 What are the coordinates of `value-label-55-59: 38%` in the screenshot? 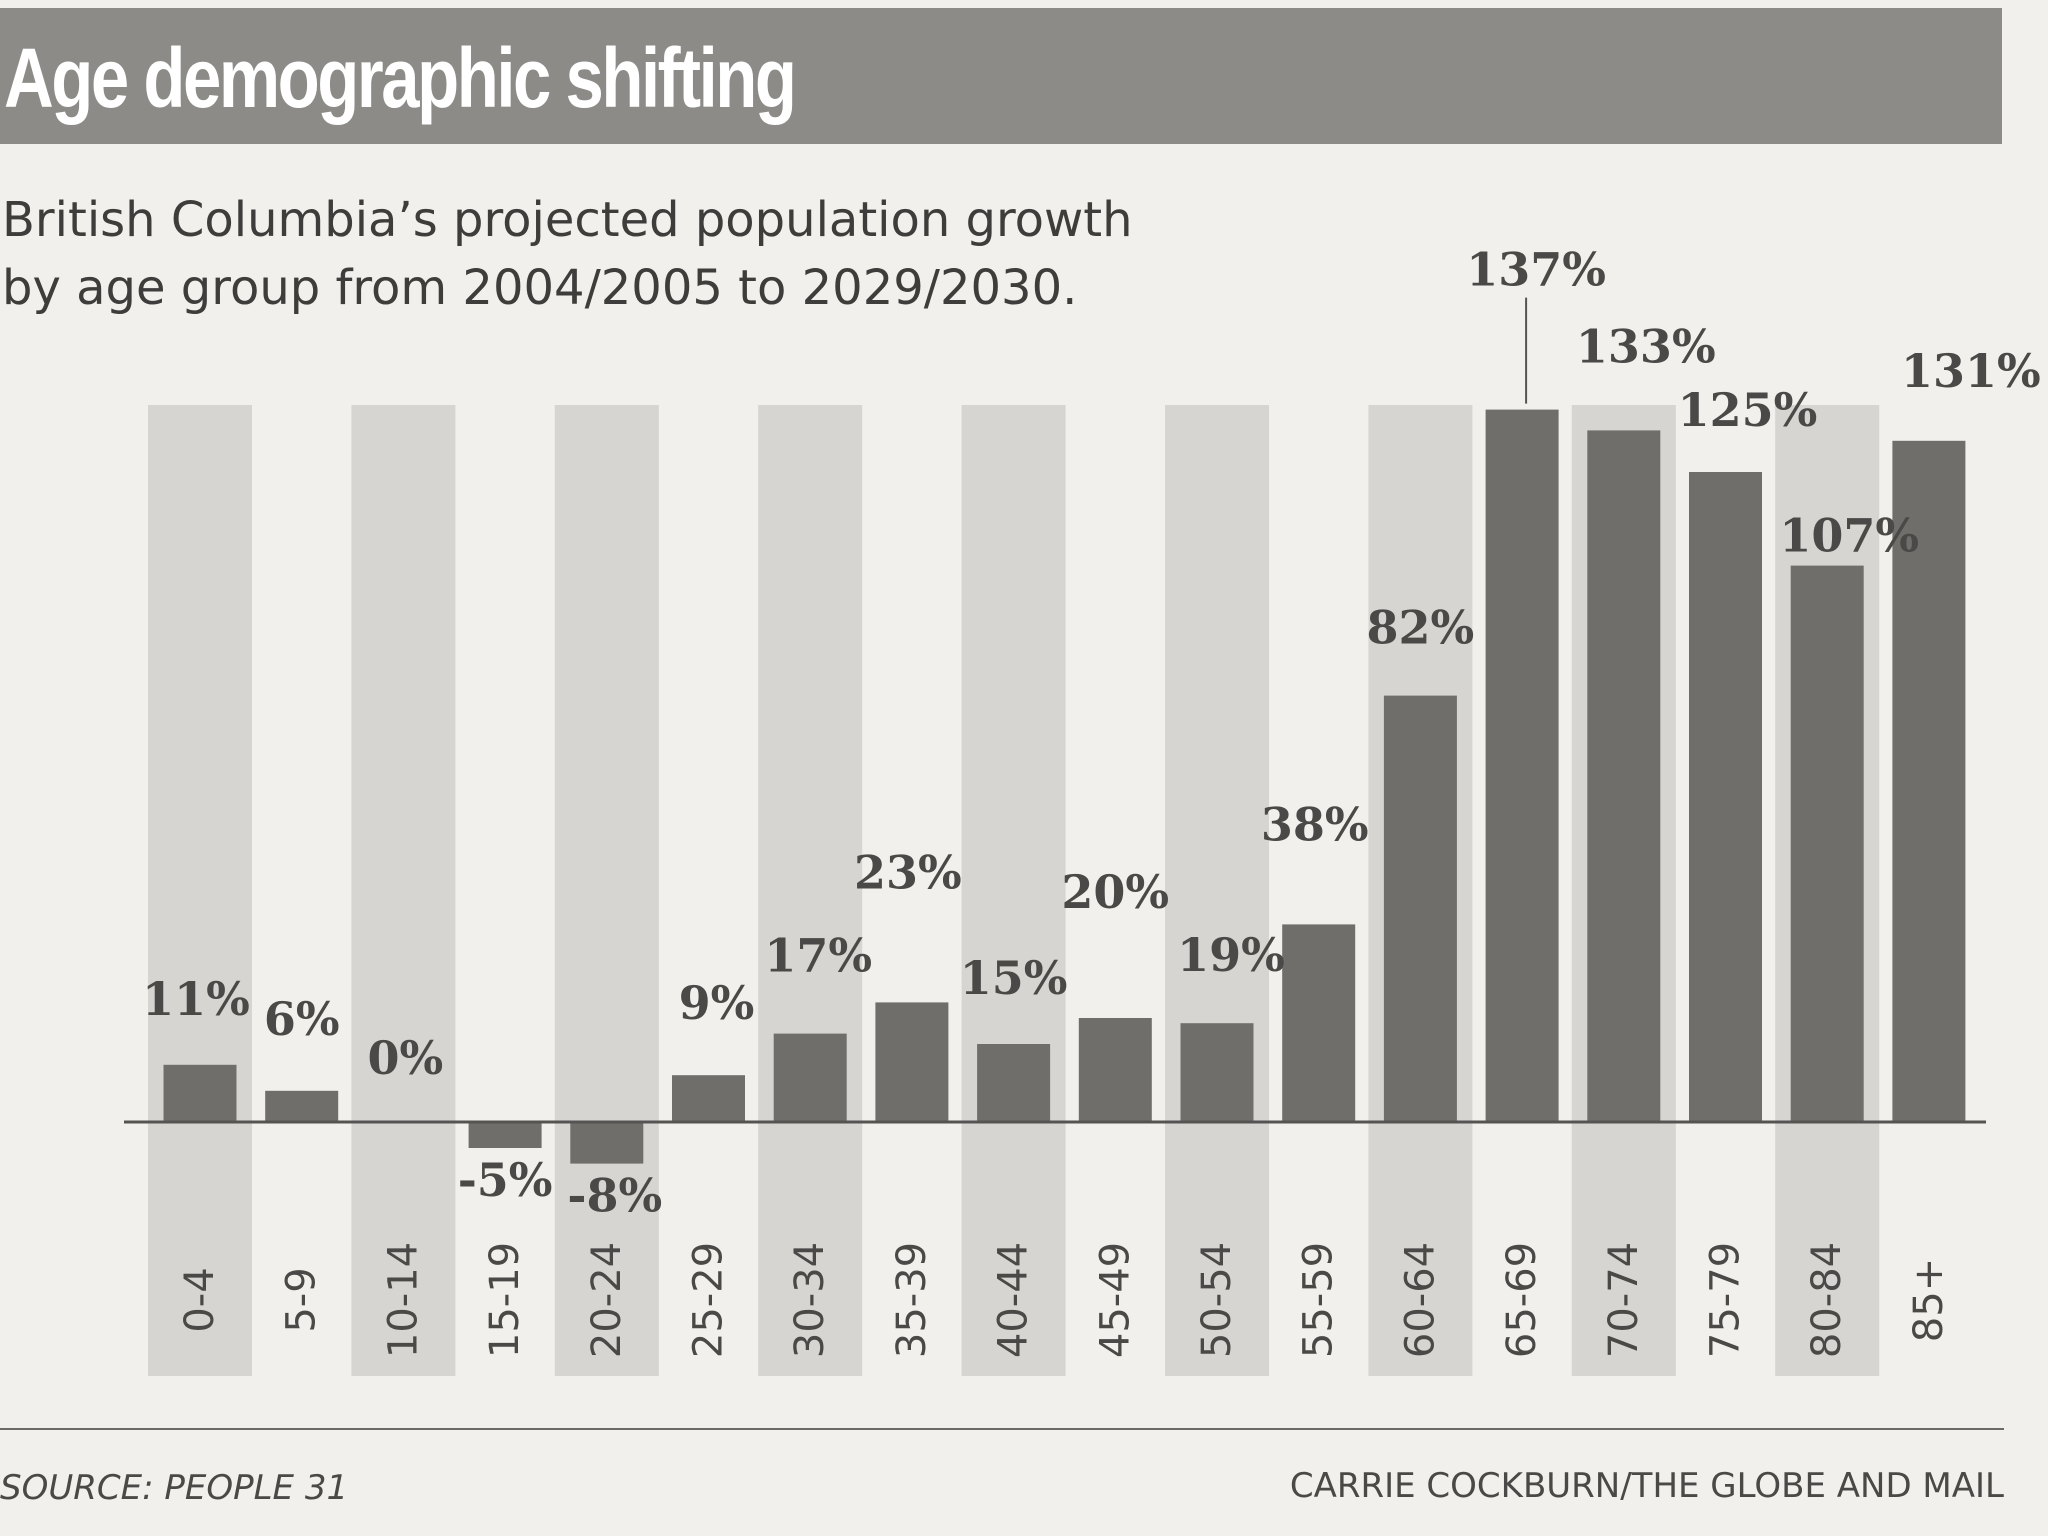 It's located at (1315, 824).